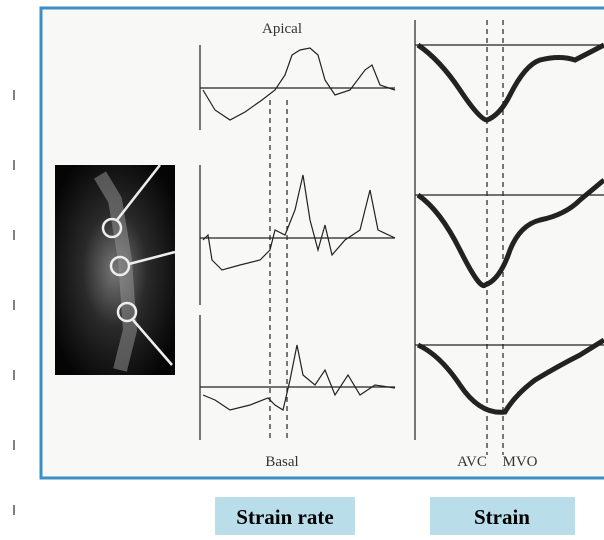 The width and height of the screenshot is (604, 540). What do you see at coordinates (472, 462) in the screenshot?
I see `avc-label: AVC` at bounding box center [472, 462].